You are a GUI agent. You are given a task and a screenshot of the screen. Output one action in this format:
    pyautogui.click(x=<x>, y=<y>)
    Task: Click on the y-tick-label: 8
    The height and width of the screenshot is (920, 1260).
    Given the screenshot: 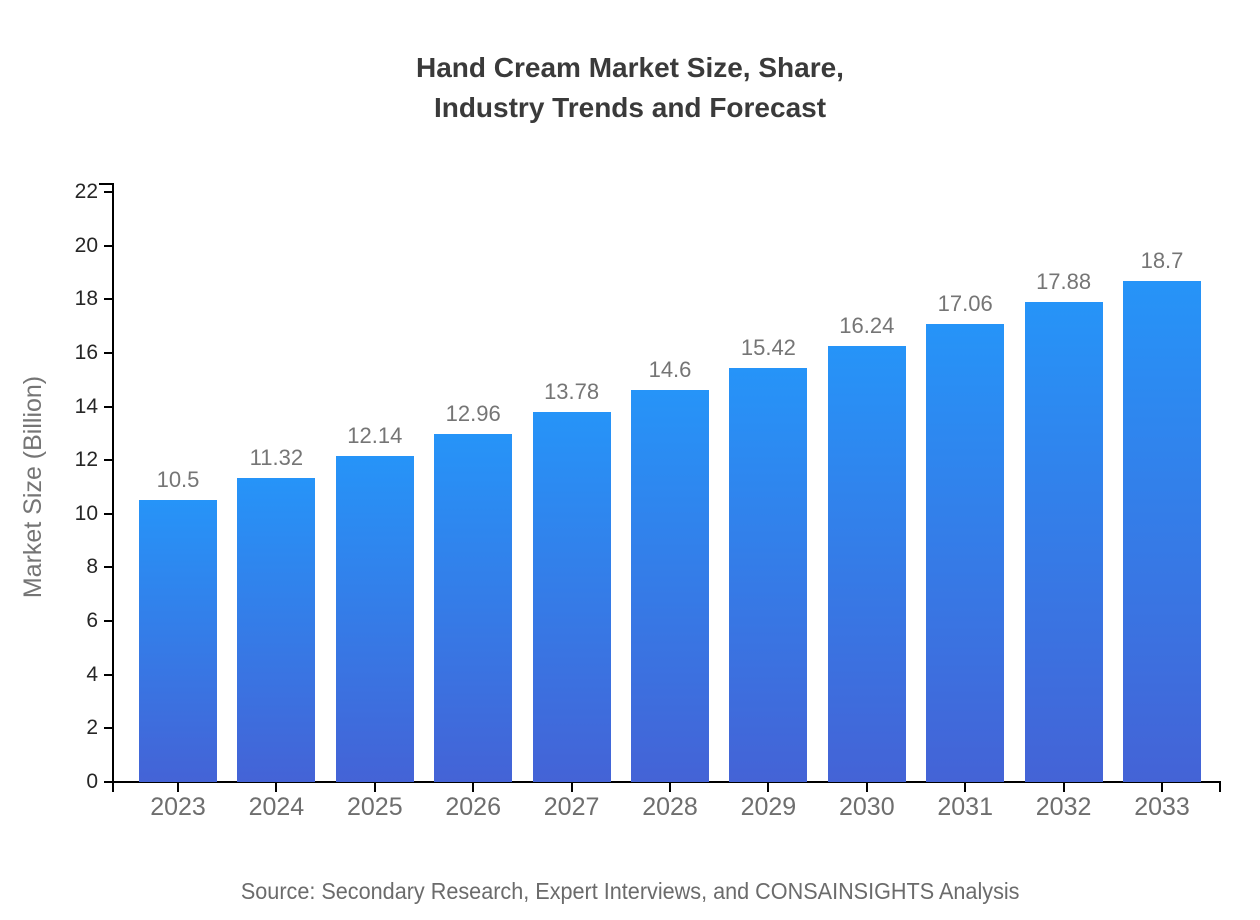 What is the action you would take?
    pyautogui.click(x=92, y=567)
    